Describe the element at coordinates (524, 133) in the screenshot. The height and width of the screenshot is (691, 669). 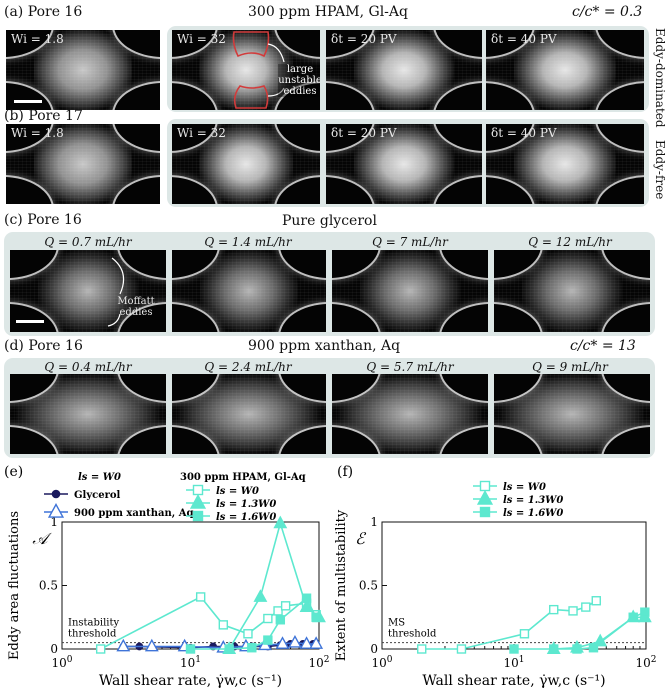
I see `panel-b-image-4-label: δt = 40 PV` at that location.